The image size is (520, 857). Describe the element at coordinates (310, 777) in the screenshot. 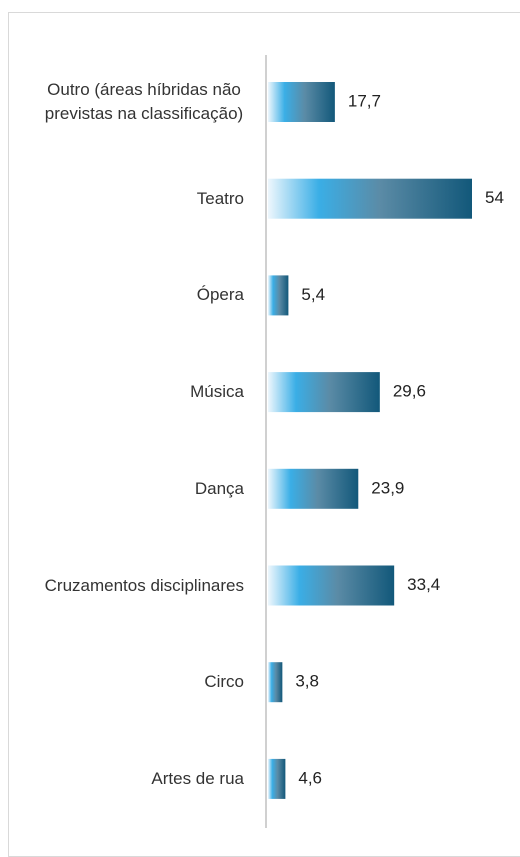

I see `value-label: 4,6` at that location.